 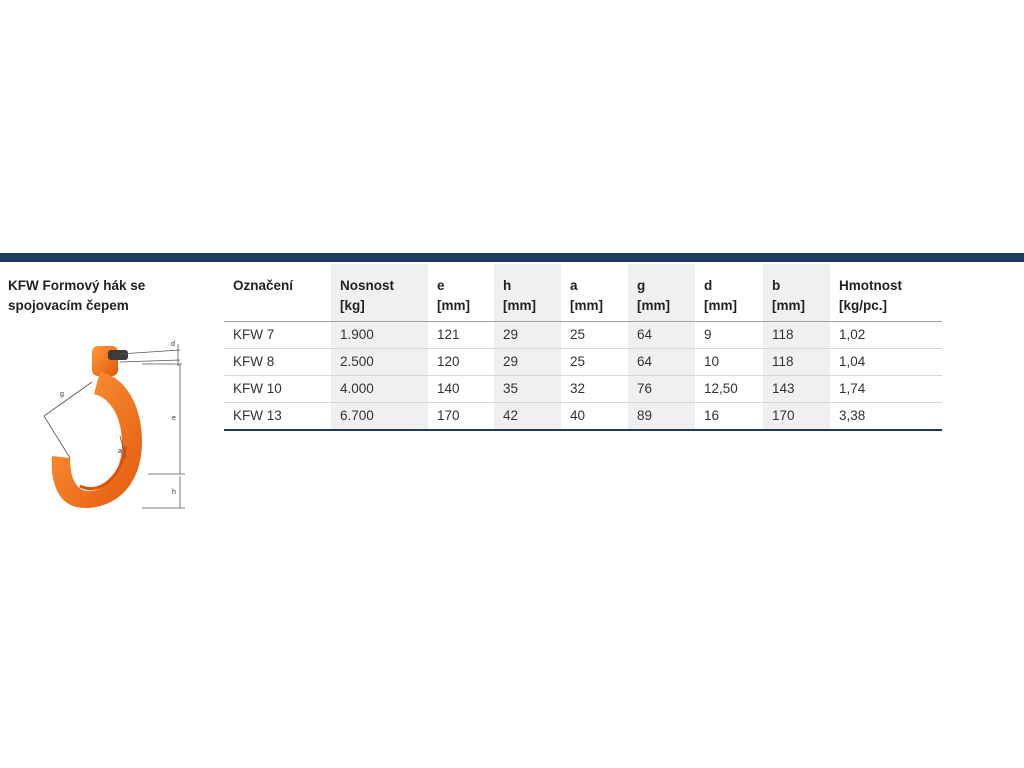 I want to click on header-g: g [mm], so click(x=661, y=293).